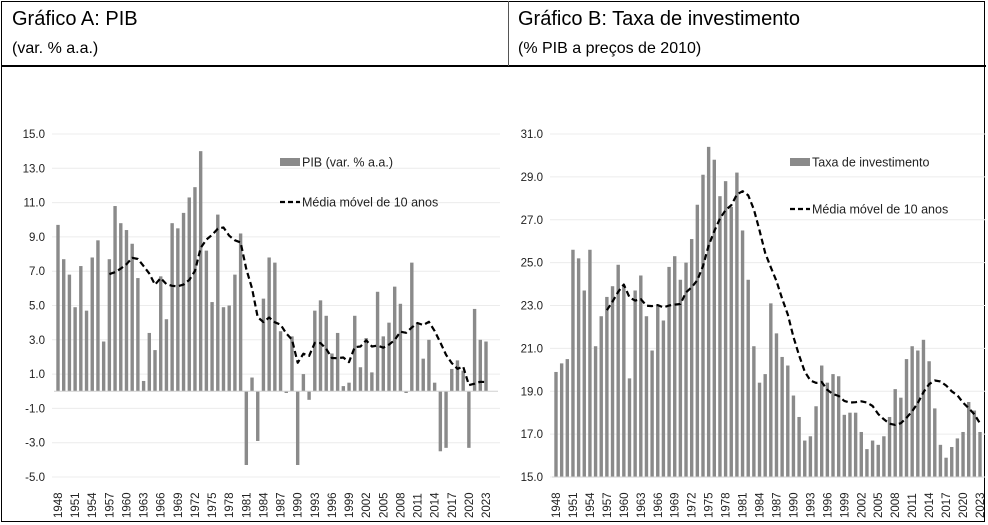  What do you see at coordinates (872, 458) in the screenshot?
I see `bar-2004` at bounding box center [872, 458].